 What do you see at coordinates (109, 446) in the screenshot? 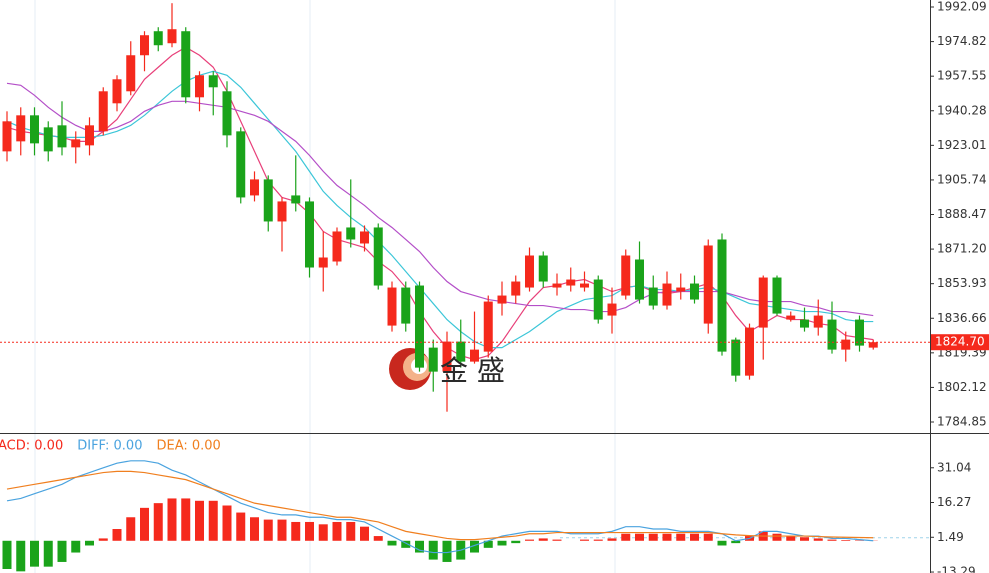
I see `legend-entry: DIFF: 0.00` at bounding box center [109, 446].